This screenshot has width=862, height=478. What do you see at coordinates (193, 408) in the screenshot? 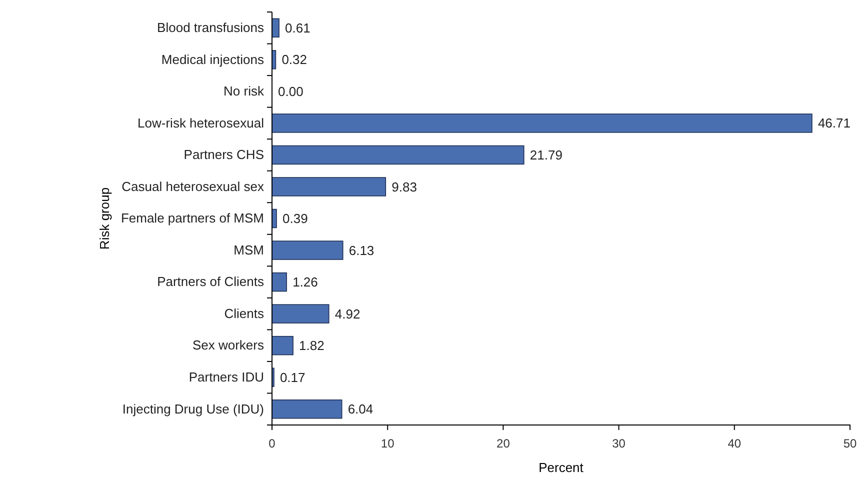
I see `y-tick-label: Injecting Drug Use (IDU)` at bounding box center [193, 408].